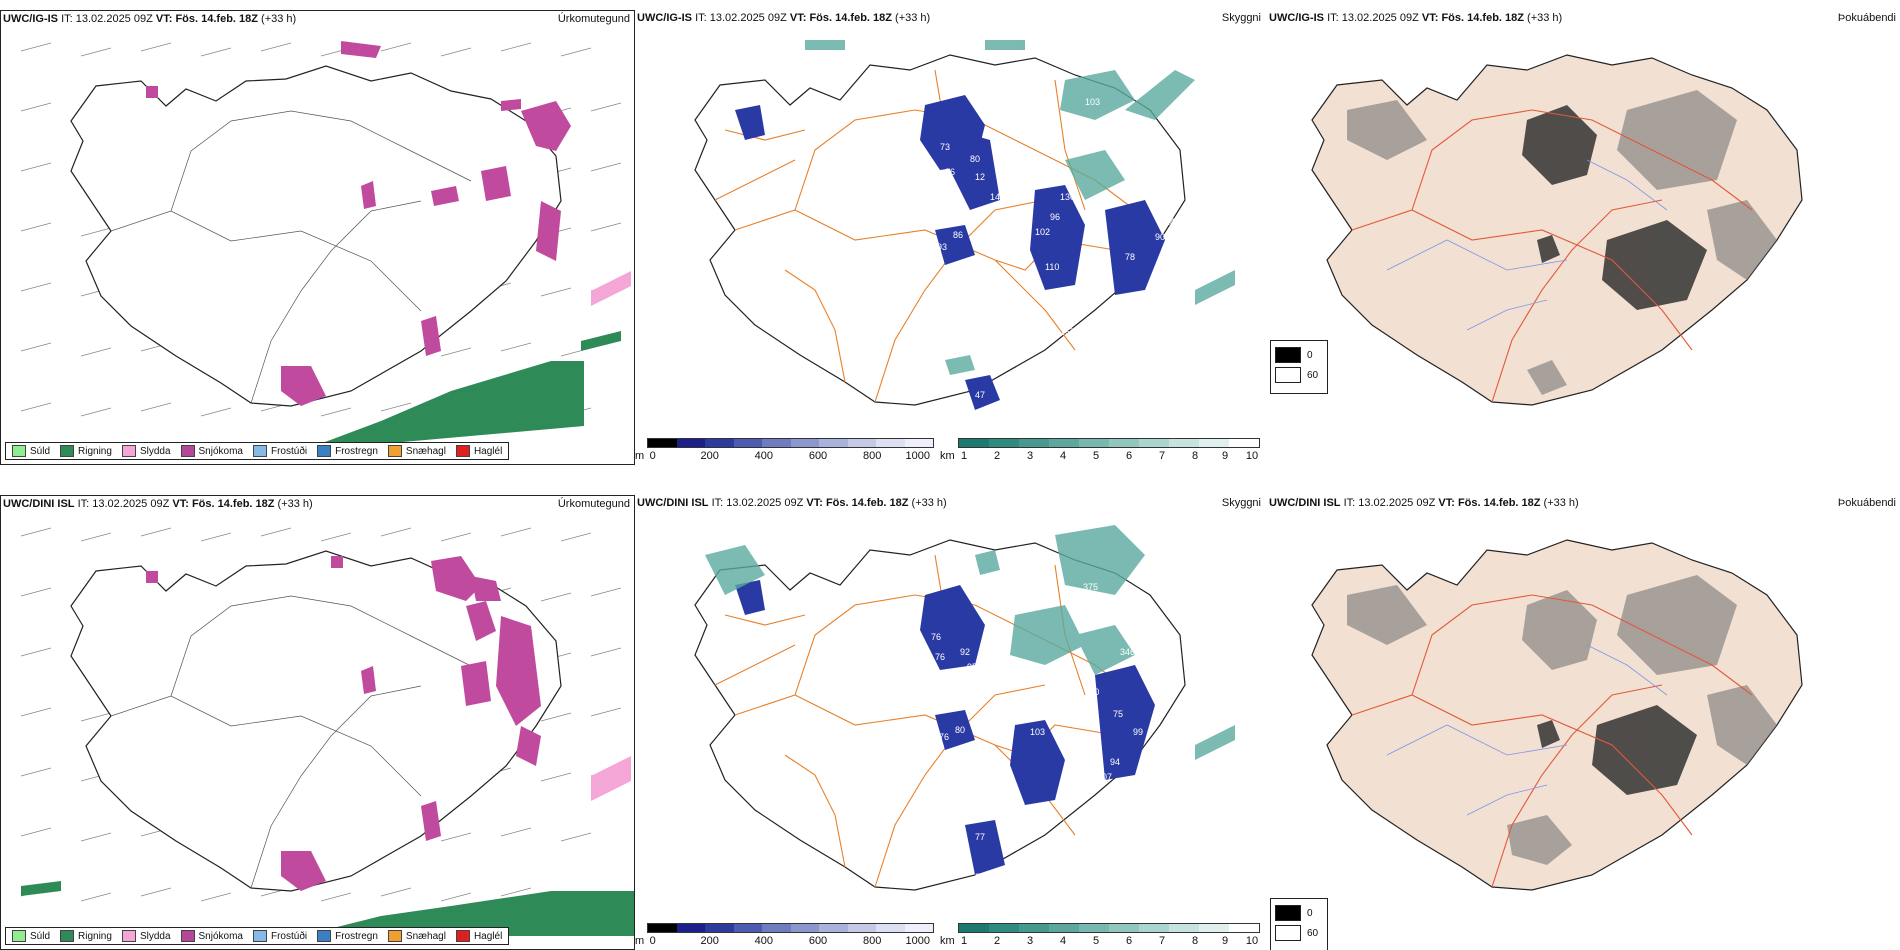  Describe the element at coordinates (1252, 456) in the screenshot. I see `scale-tick: 10` at that location.